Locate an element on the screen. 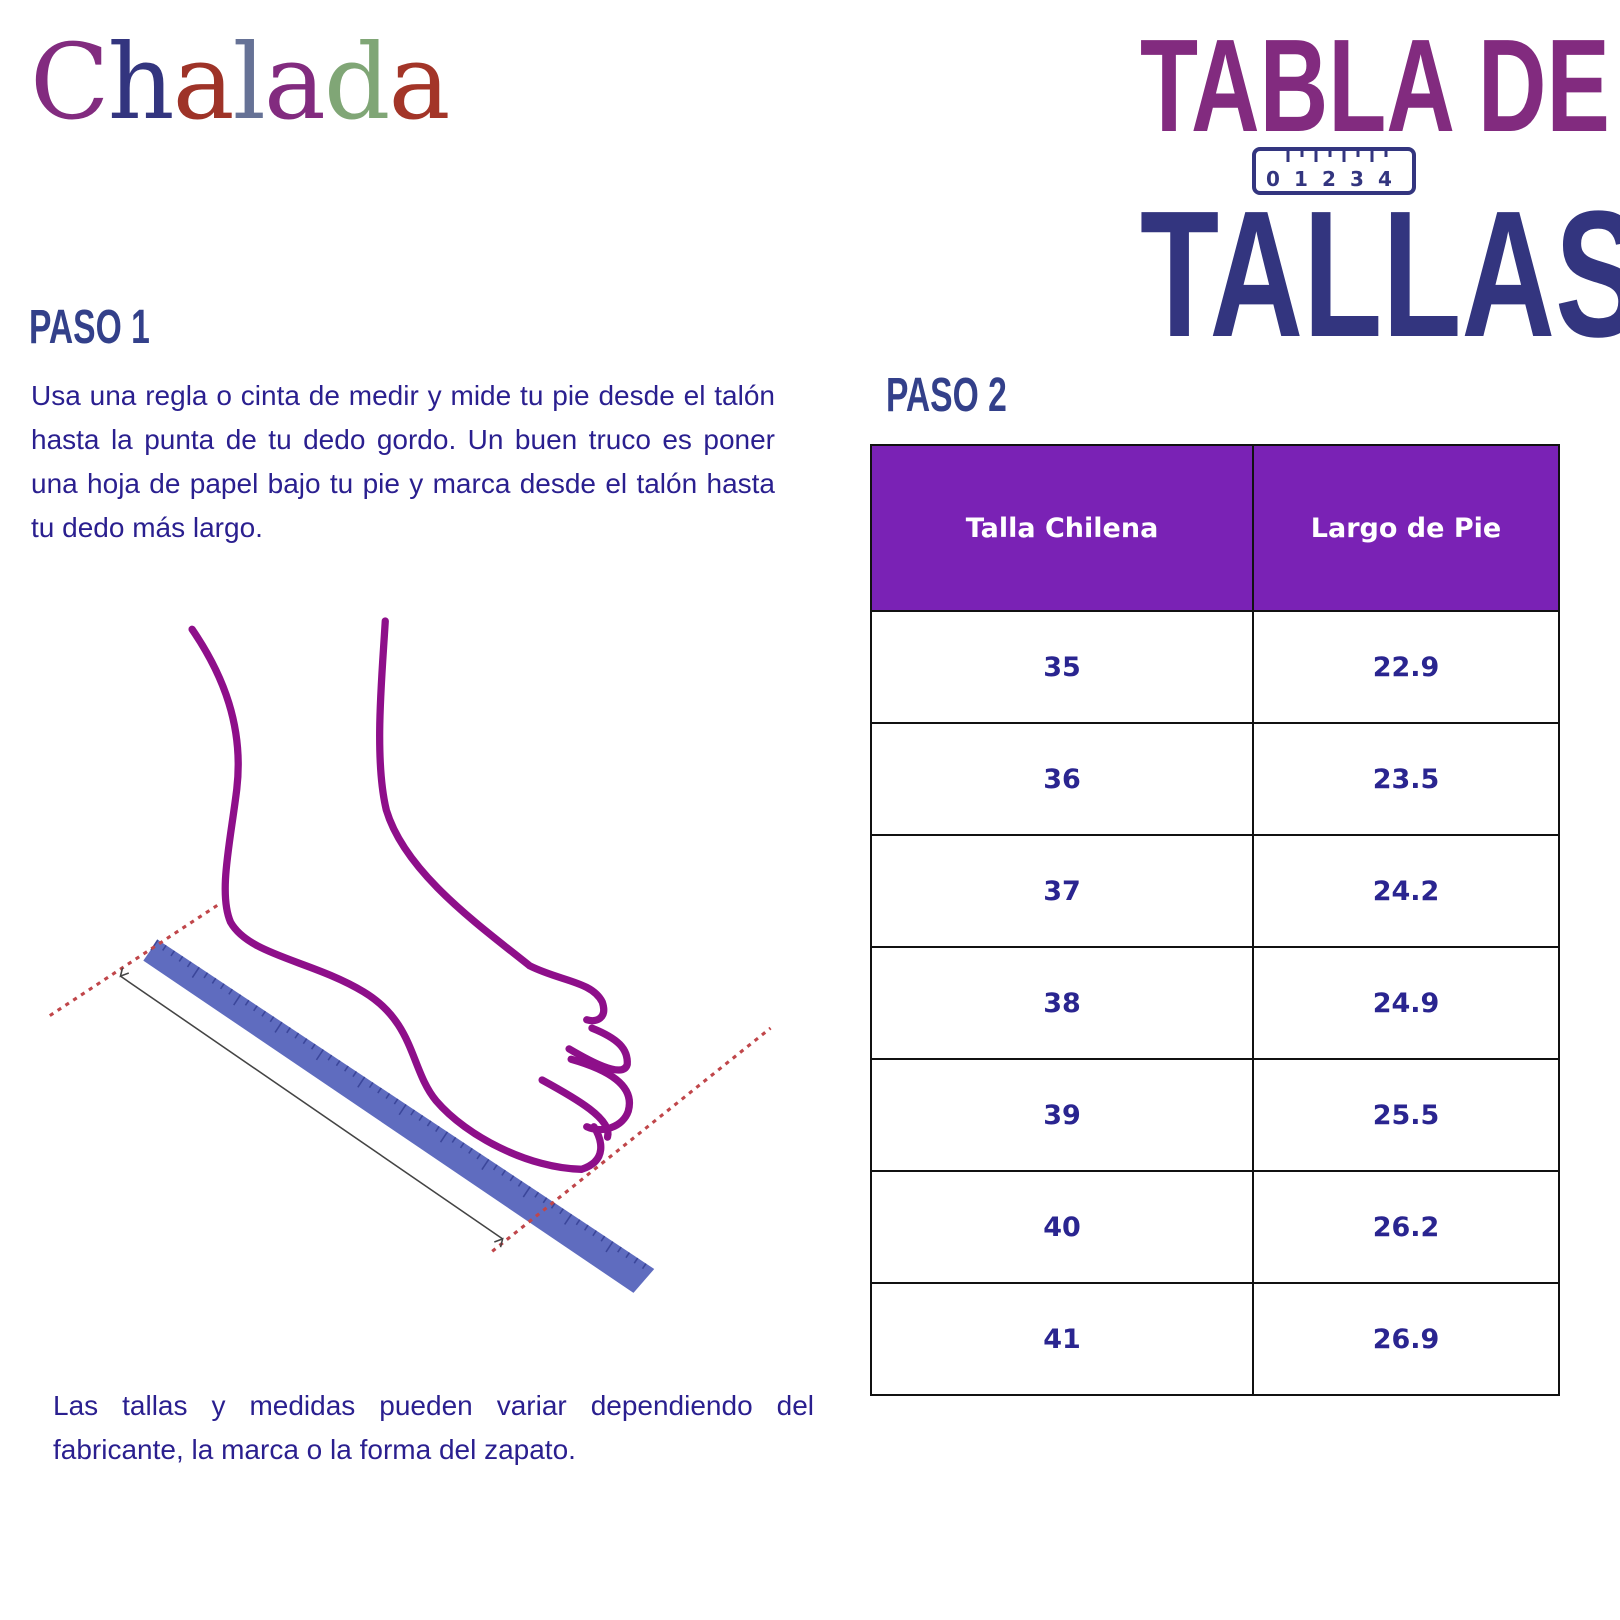 This screenshot has width=1620, height=1620. cell-largo: 26.9 is located at coordinates (1406, 1339).